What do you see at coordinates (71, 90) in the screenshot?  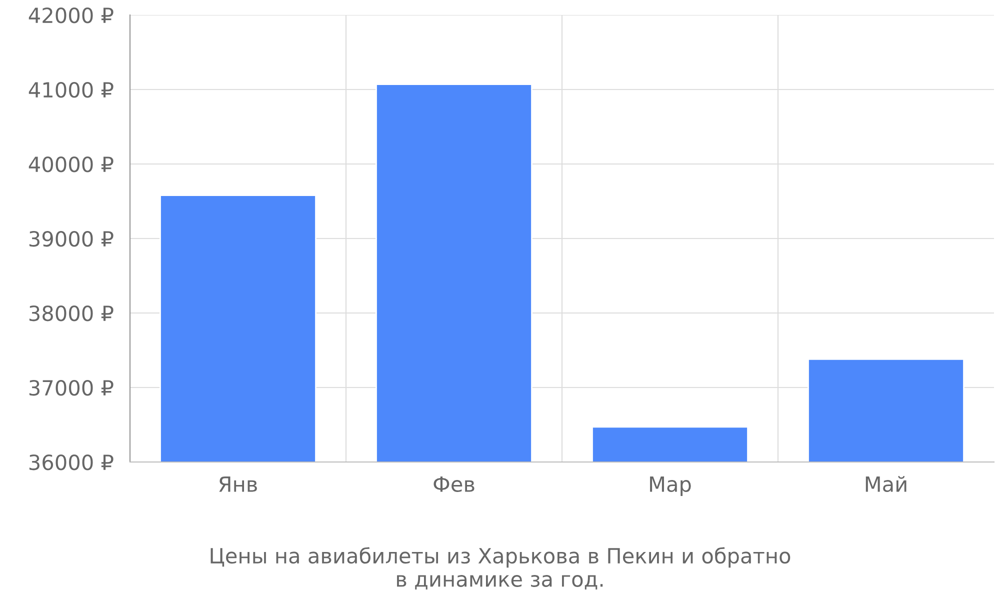 I see `y-tick-label: 41000 ₽` at bounding box center [71, 90].